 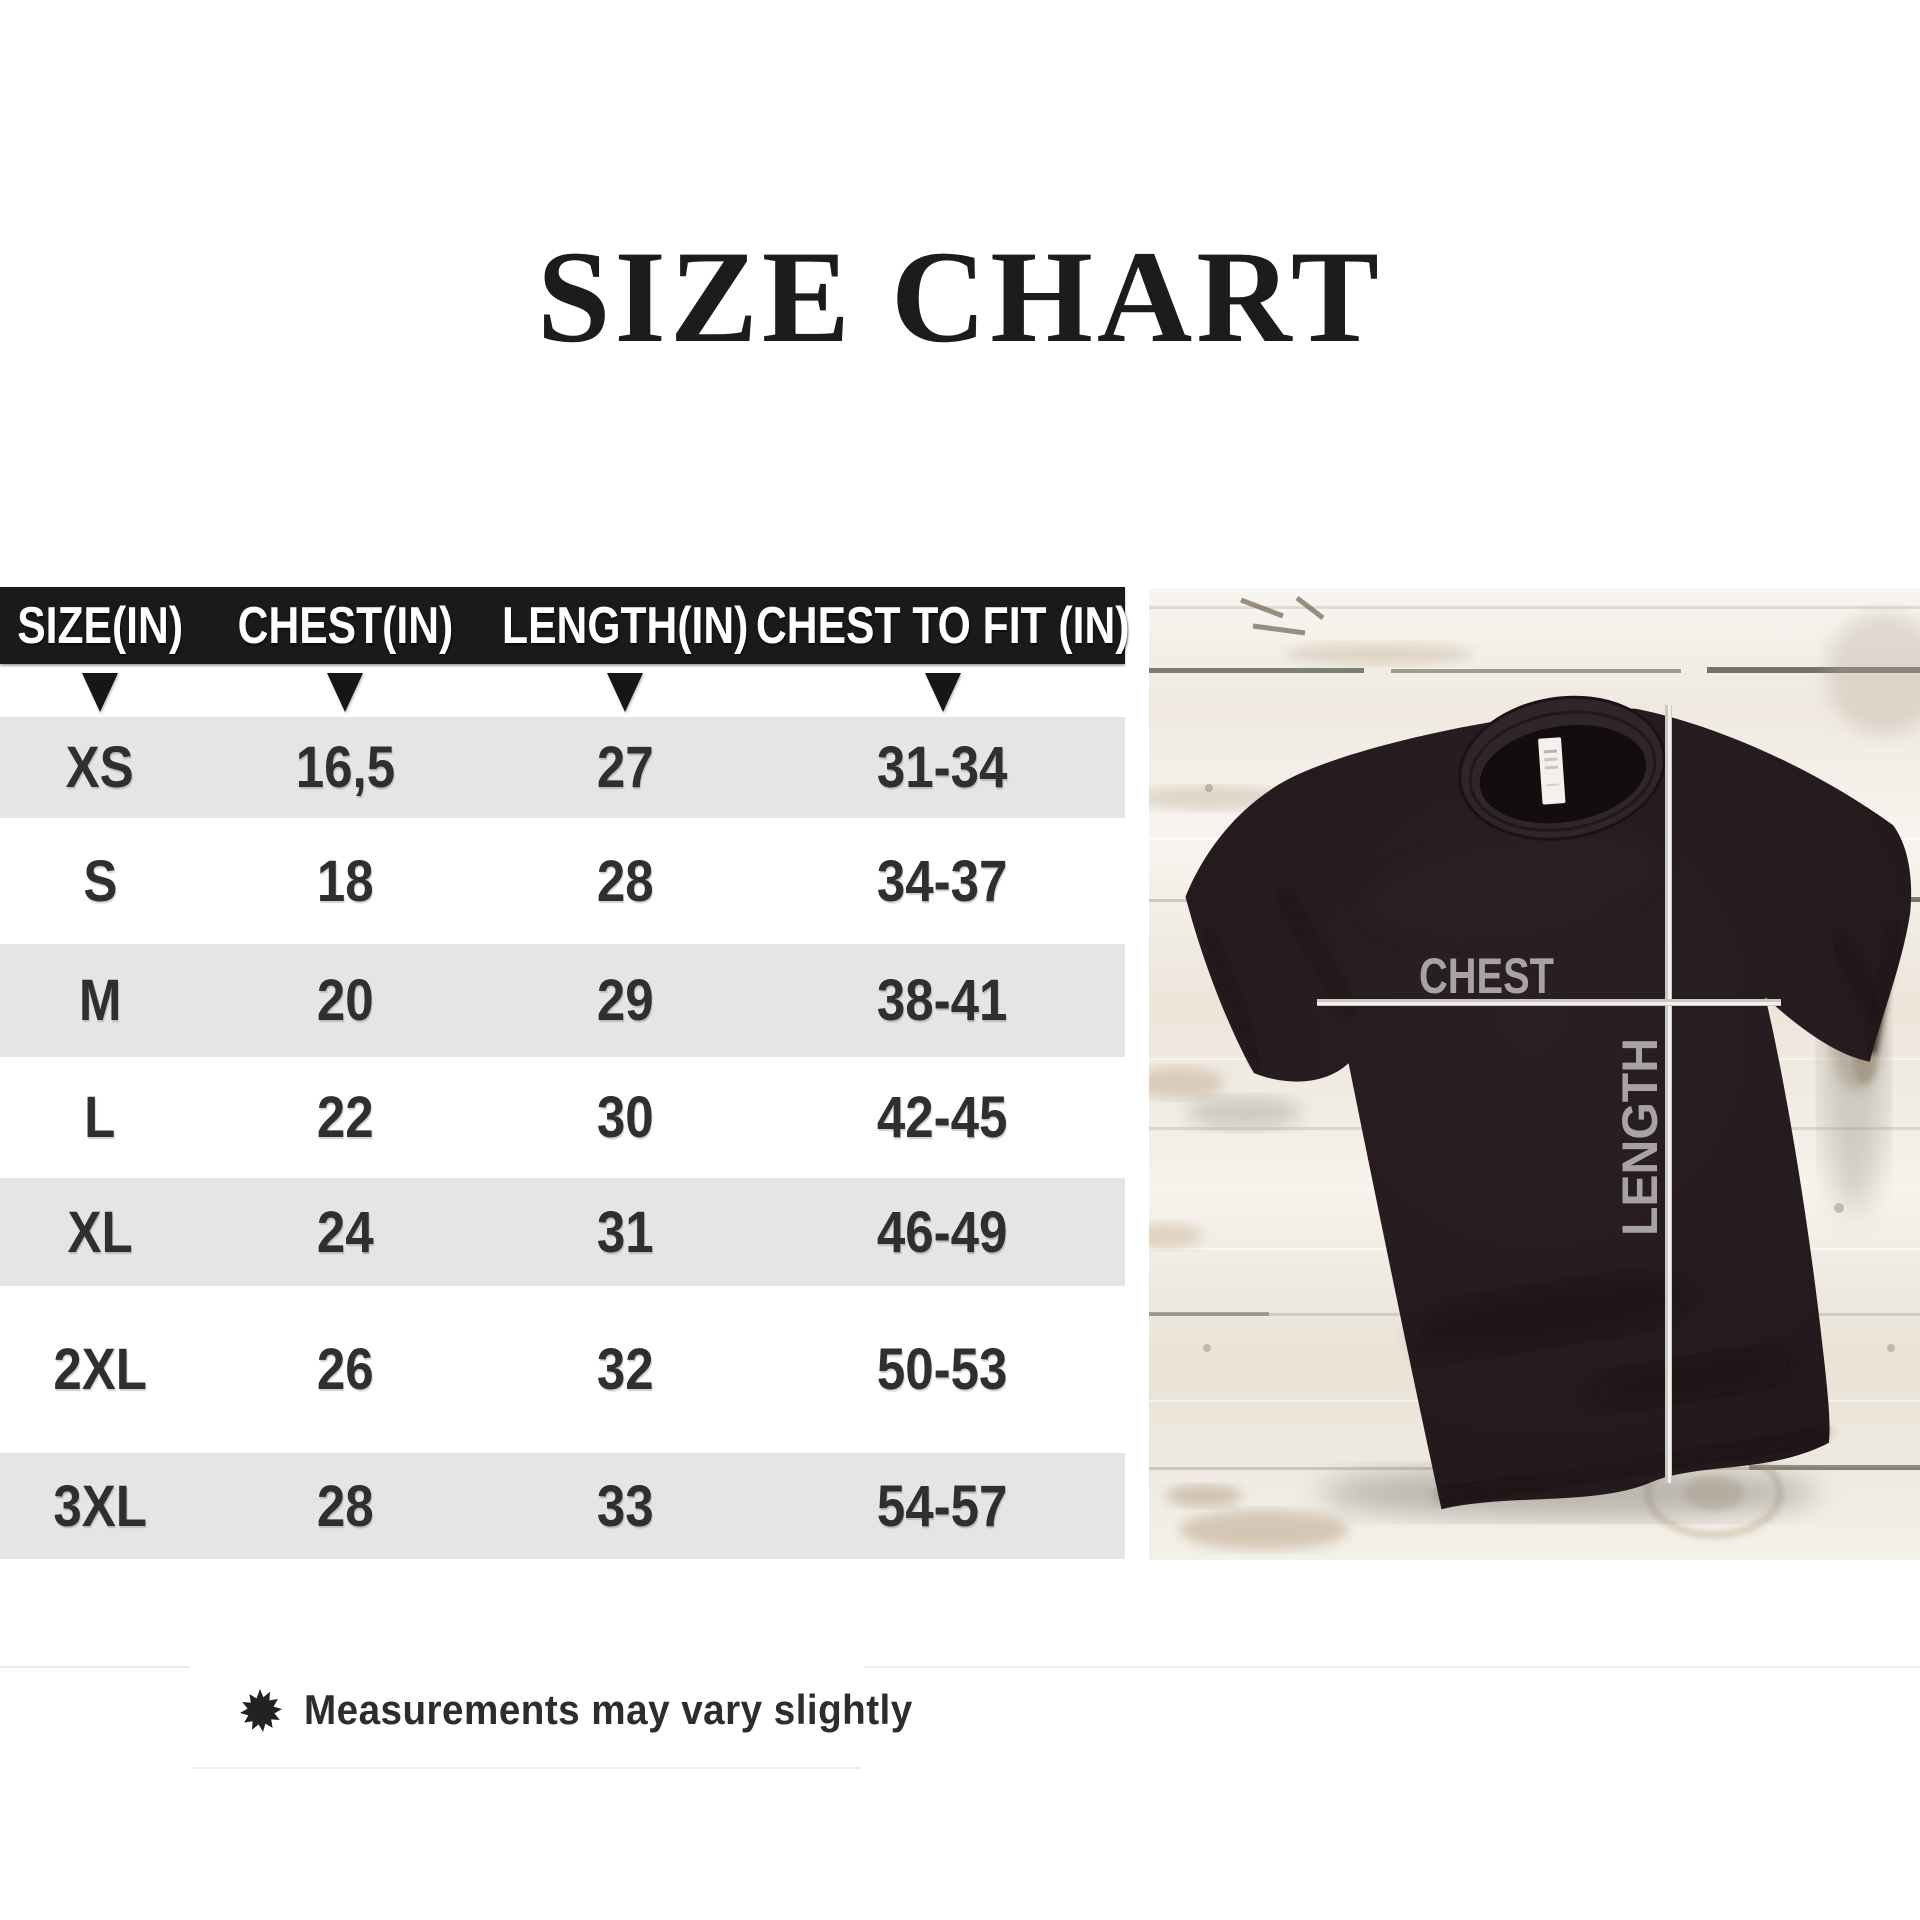 What do you see at coordinates (100, 1000) in the screenshot?
I see `size-cell: M` at bounding box center [100, 1000].